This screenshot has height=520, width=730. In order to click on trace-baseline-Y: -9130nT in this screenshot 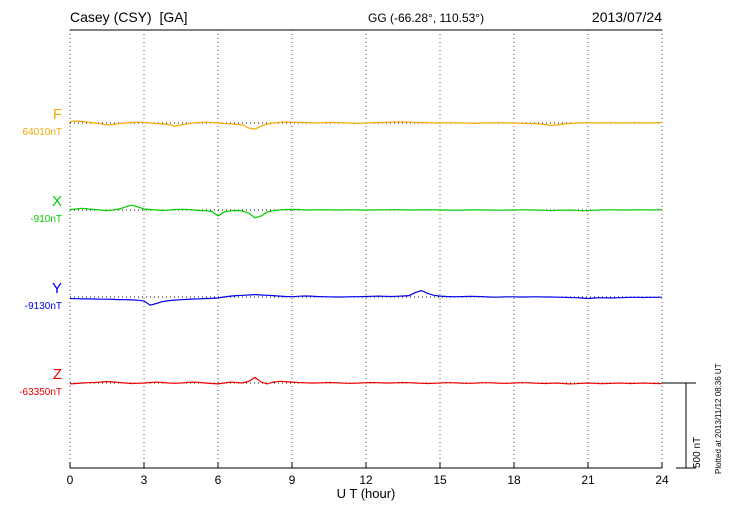, I will do `click(43, 306)`.